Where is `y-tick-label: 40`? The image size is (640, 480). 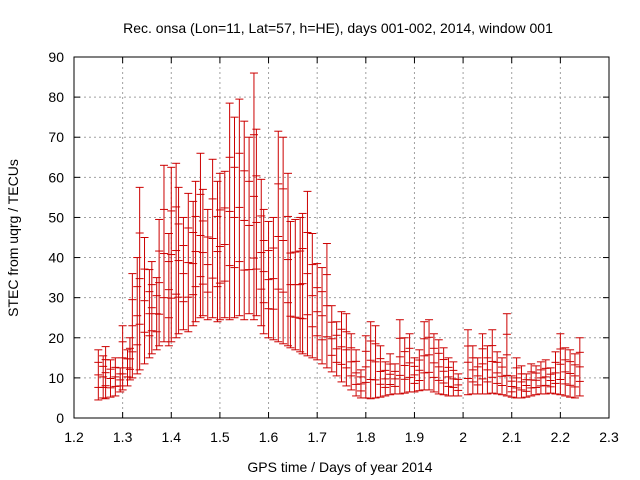 y-tick-label: 40 is located at coordinates (56, 258).